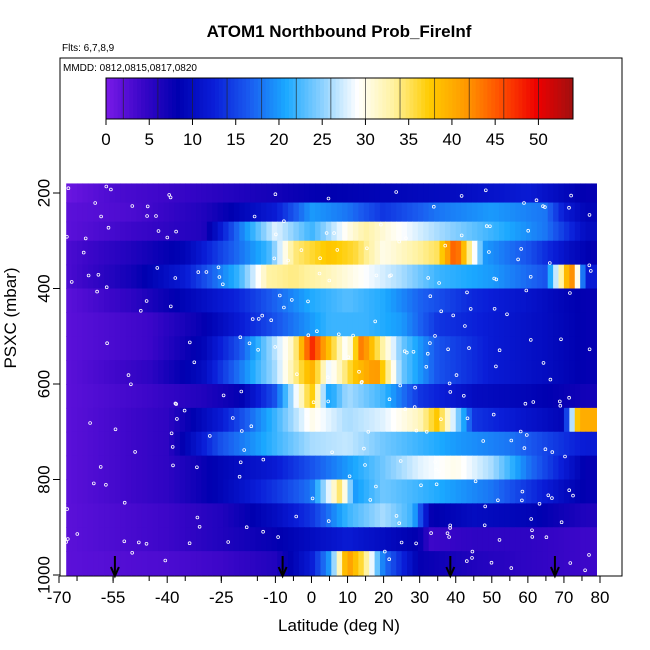 The image size is (650, 650). I want to click on x-tick-label: -40, so click(167, 597).